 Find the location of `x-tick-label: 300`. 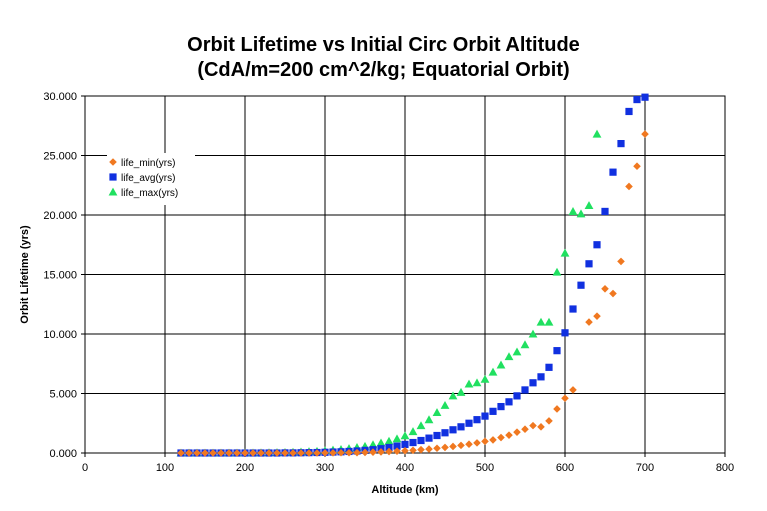

x-tick-label: 300 is located at coordinates (325, 468).